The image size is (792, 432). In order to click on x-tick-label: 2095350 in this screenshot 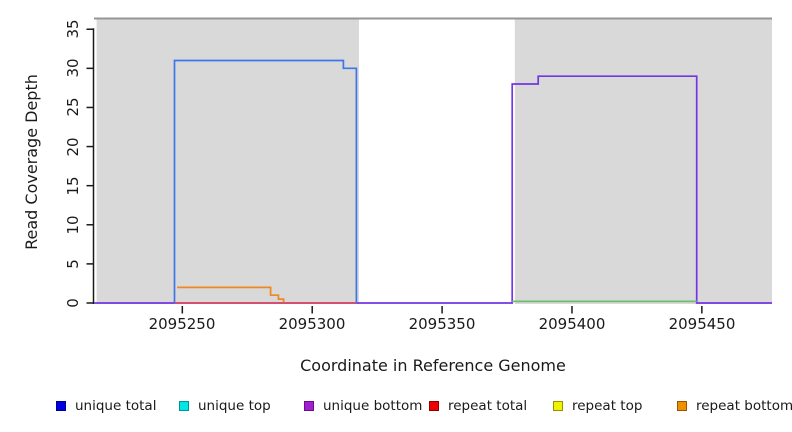, I will do `click(442, 324)`.